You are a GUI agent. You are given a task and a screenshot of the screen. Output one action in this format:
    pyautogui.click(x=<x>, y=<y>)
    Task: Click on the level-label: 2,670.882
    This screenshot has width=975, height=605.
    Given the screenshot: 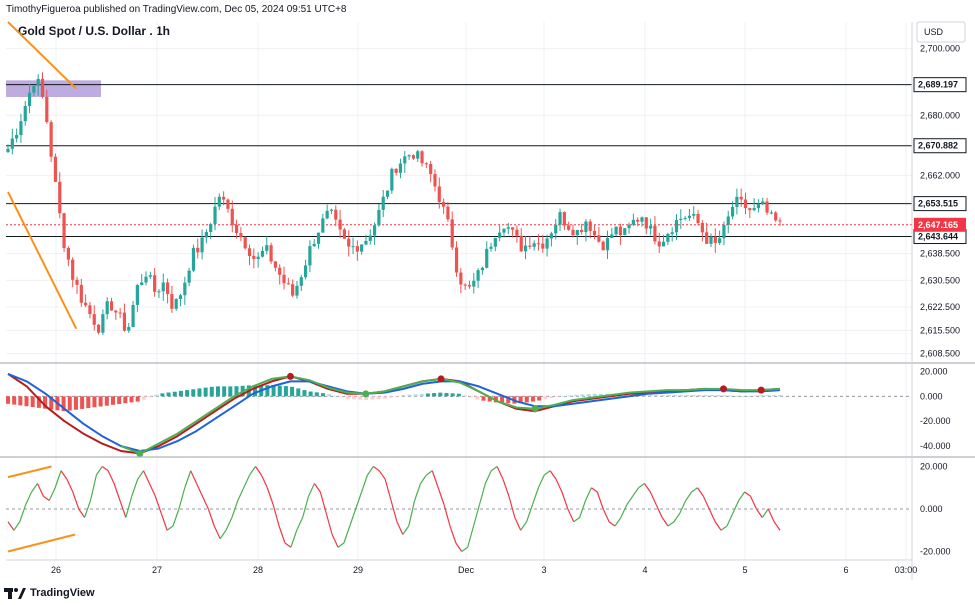 What is the action you would take?
    pyautogui.click(x=938, y=146)
    